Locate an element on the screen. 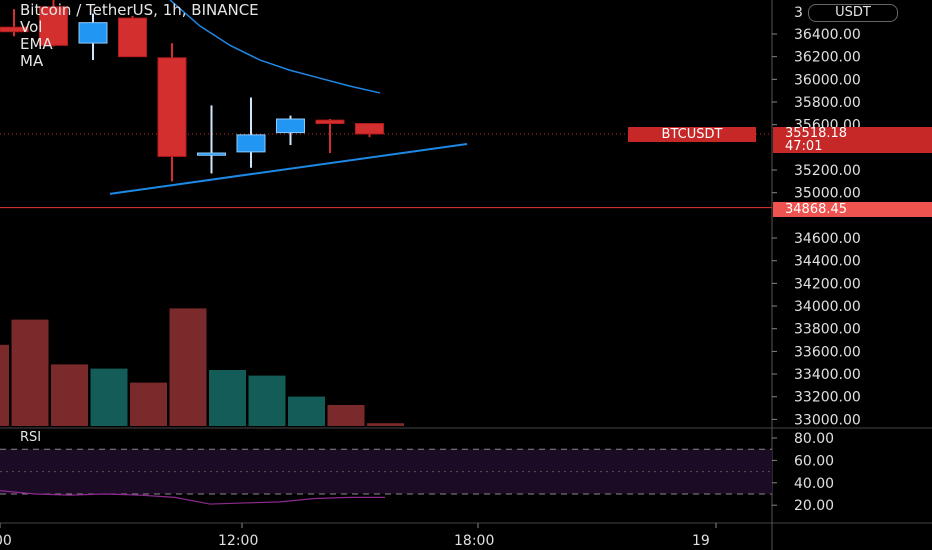 The height and width of the screenshot is (550, 932). rsi-axis-label: 60.00 is located at coordinates (814, 461).